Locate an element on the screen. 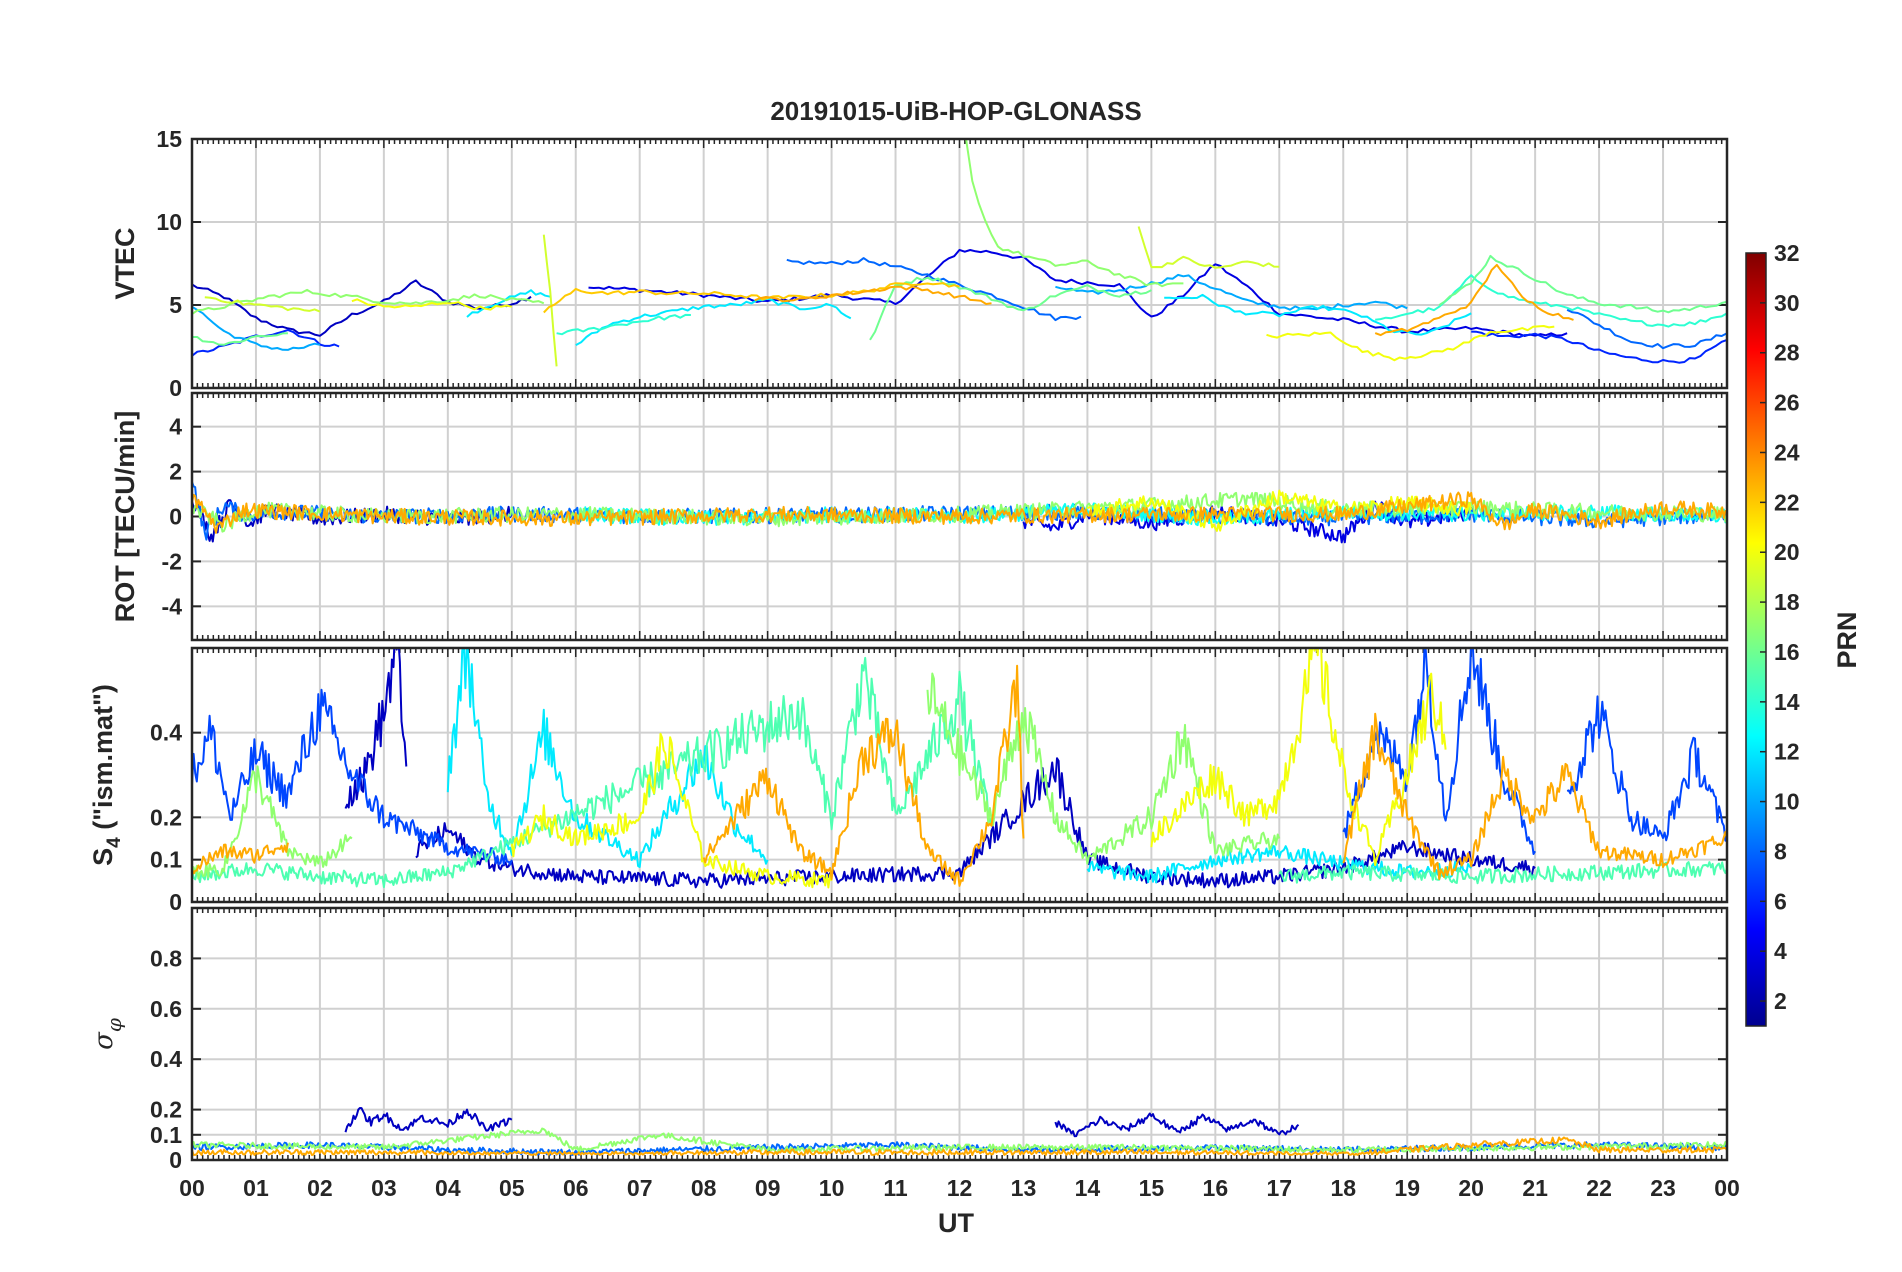 The image size is (1902, 1272). y-tick-label: 5 is located at coordinates (175, 305).